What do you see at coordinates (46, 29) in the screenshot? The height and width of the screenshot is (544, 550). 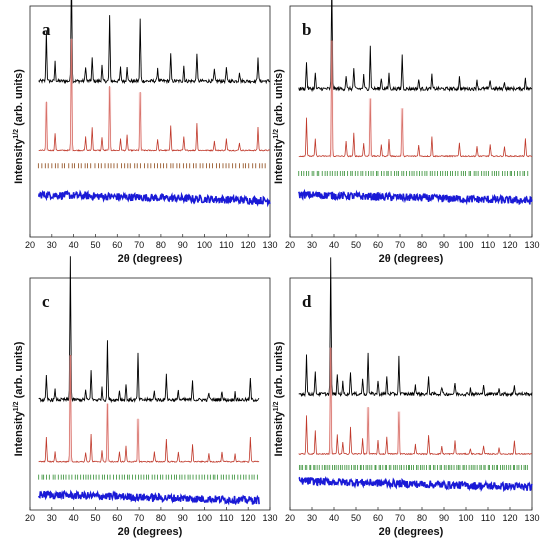 I see `panel-letter: a` at bounding box center [46, 29].